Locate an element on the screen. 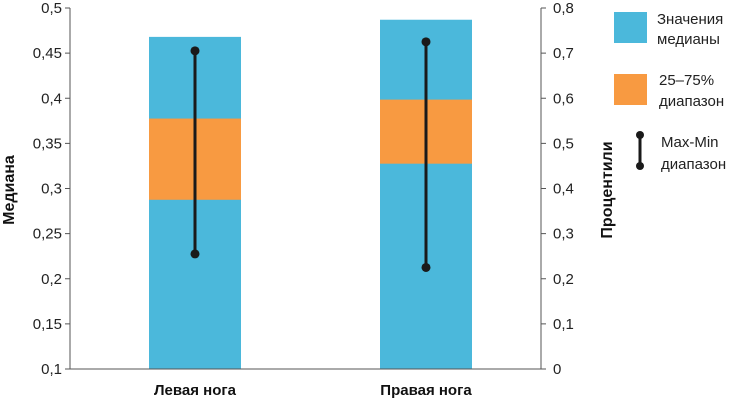  y-left-tick-label: 0,2 is located at coordinates (51, 279).